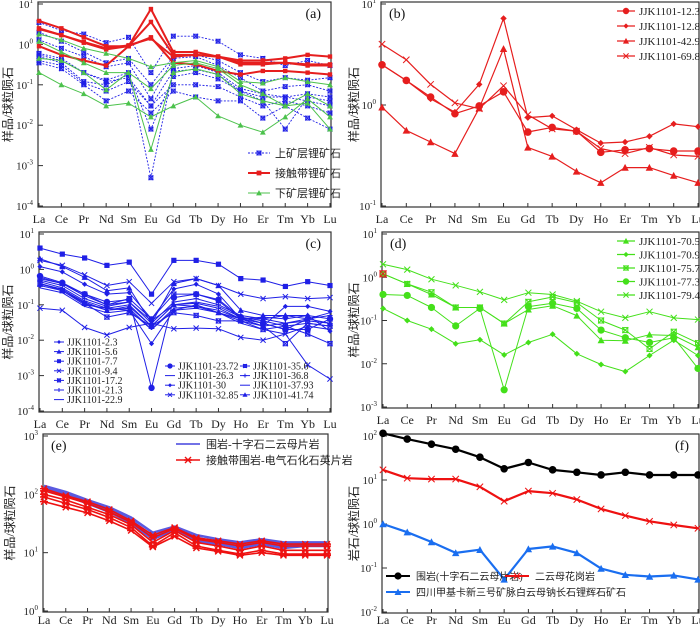  Describe the element at coordinates (669, 283) in the screenshot. I see `legend-label: JJK1101-77.30` at that location.